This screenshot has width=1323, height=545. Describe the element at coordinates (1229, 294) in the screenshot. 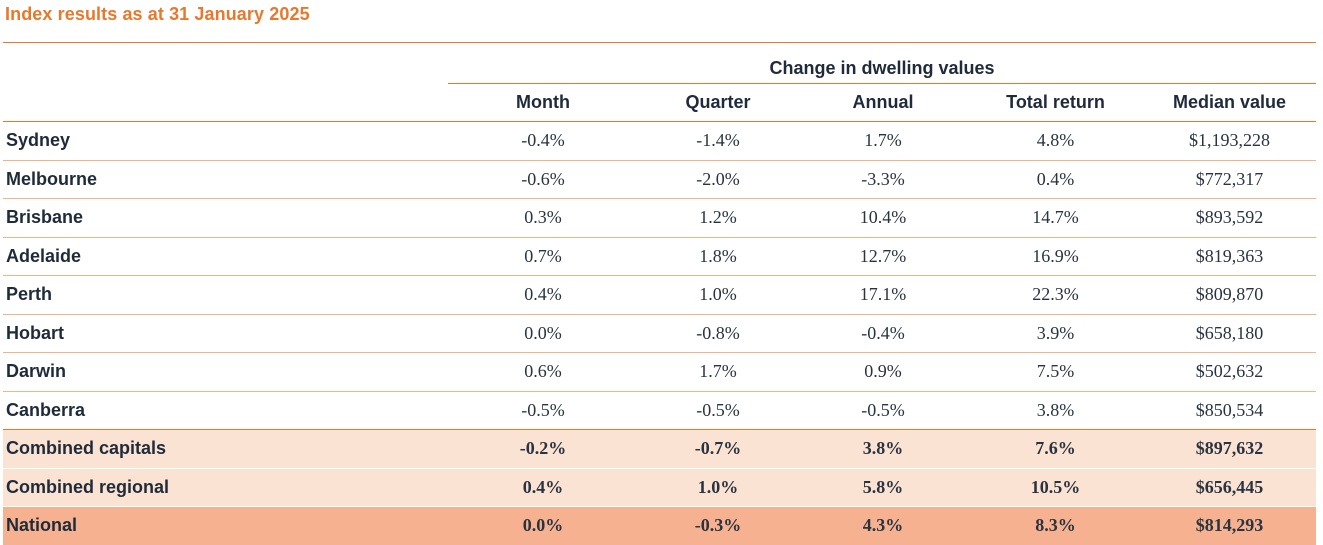

I see `cell-median-value: $809,870` at that location.